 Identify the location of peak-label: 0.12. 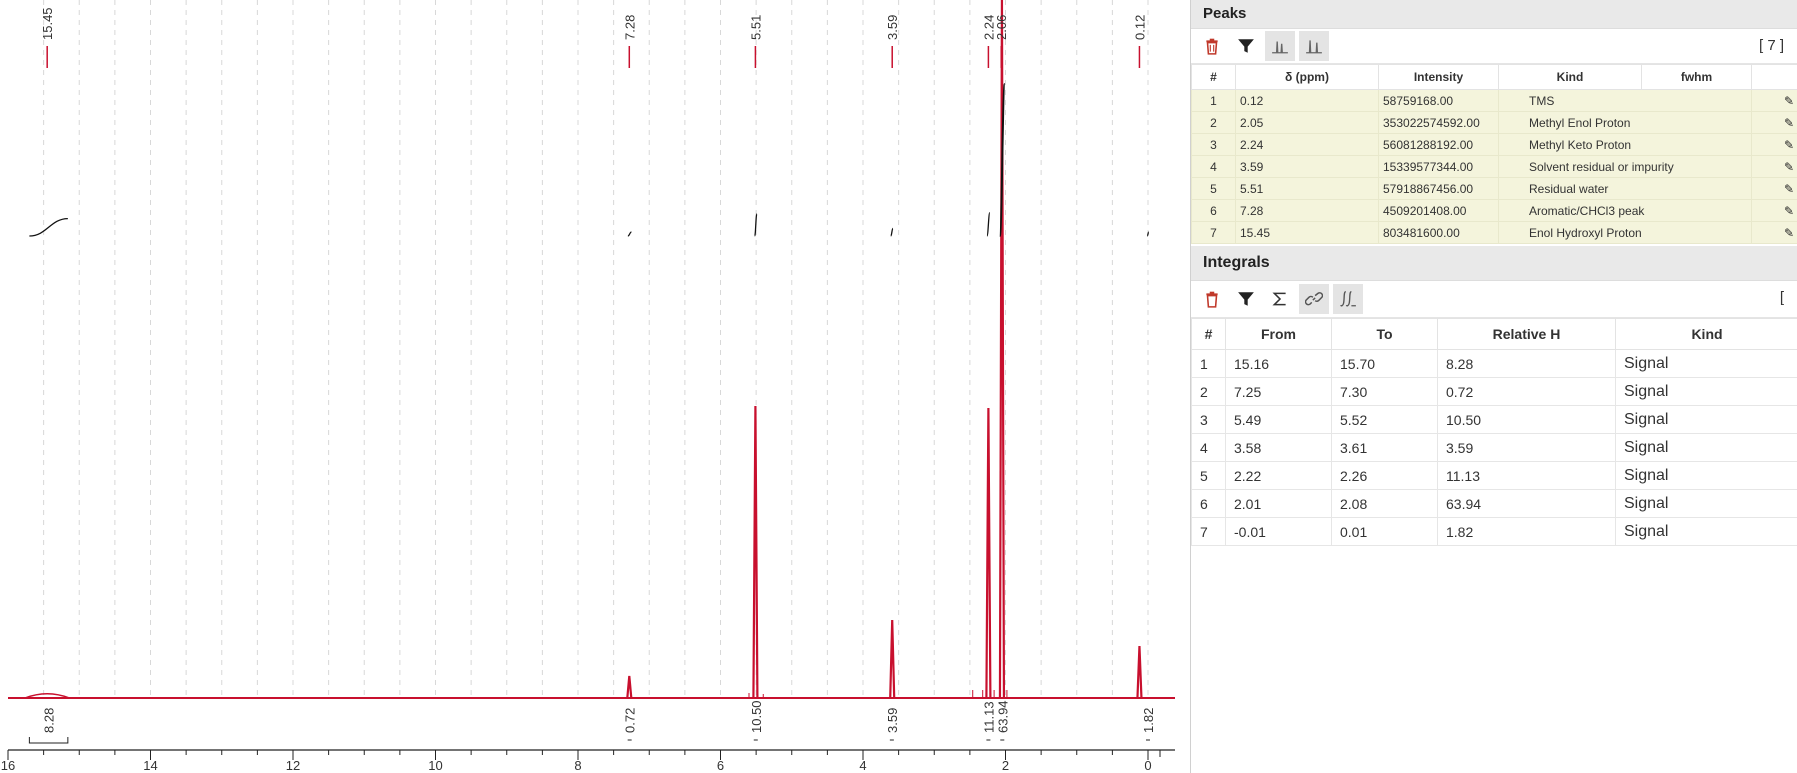
(1139, 27).